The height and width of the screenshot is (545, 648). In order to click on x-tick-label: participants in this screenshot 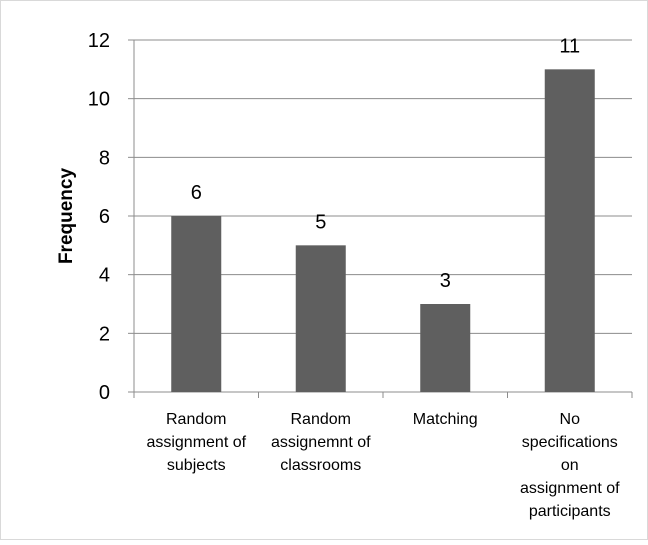, I will do `click(570, 511)`.